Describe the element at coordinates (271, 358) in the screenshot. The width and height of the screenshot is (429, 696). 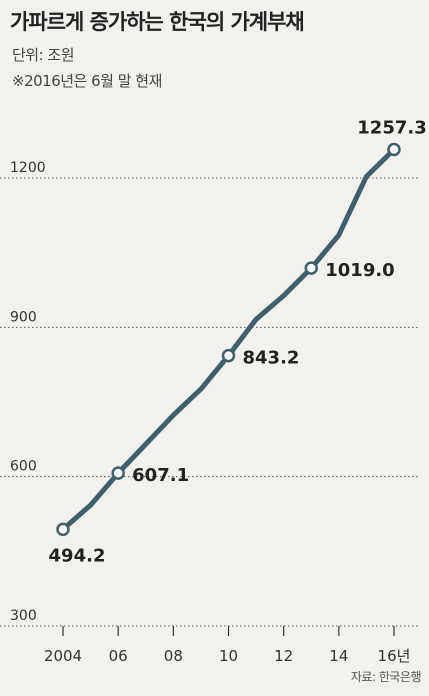
I see `data-label: 843.2` at that location.